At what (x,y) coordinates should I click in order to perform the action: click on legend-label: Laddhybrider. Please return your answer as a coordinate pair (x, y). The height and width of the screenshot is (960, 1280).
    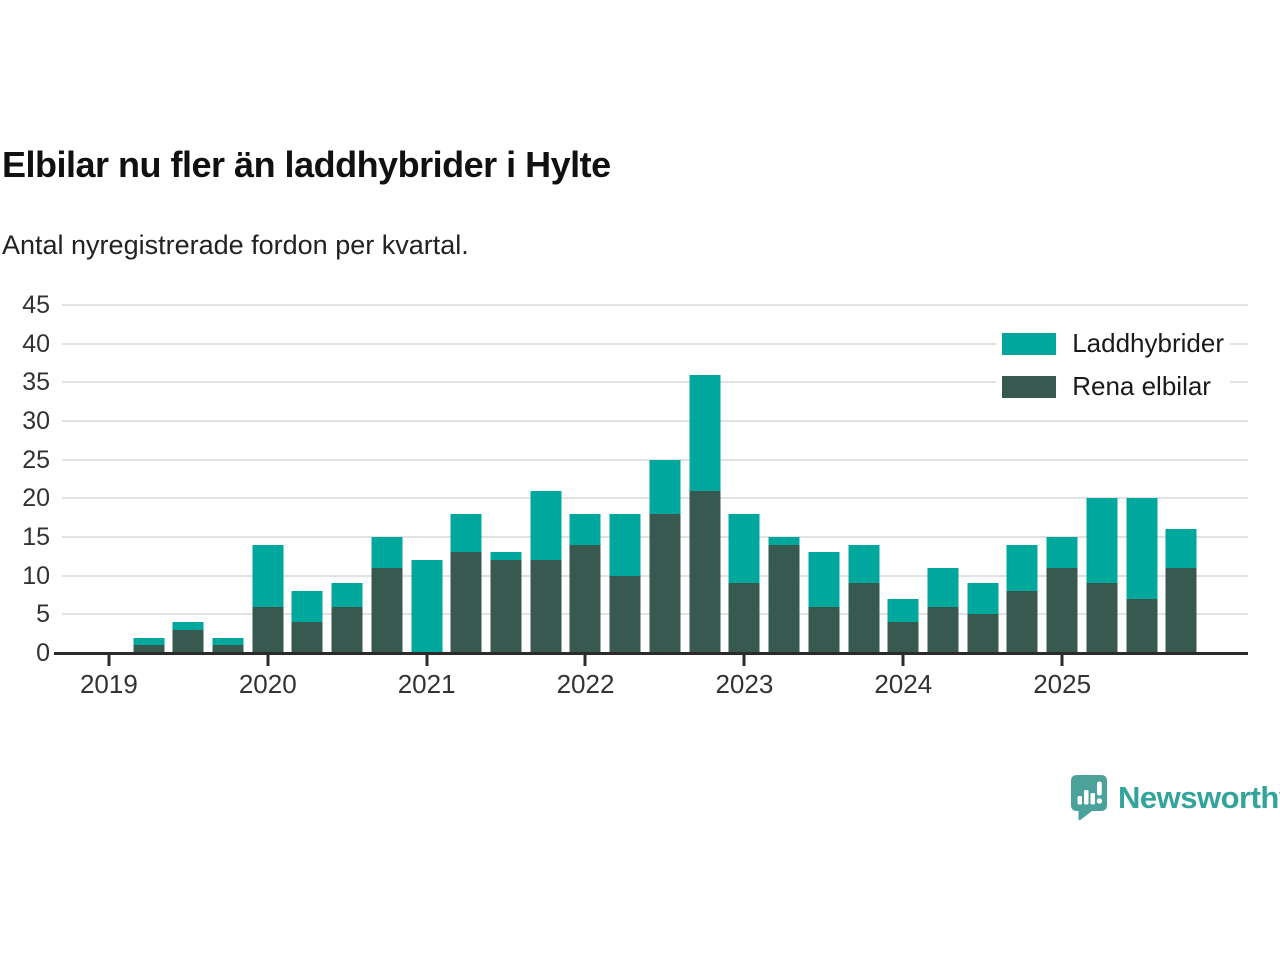
    Looking at the image, I should click on (1148, 343).